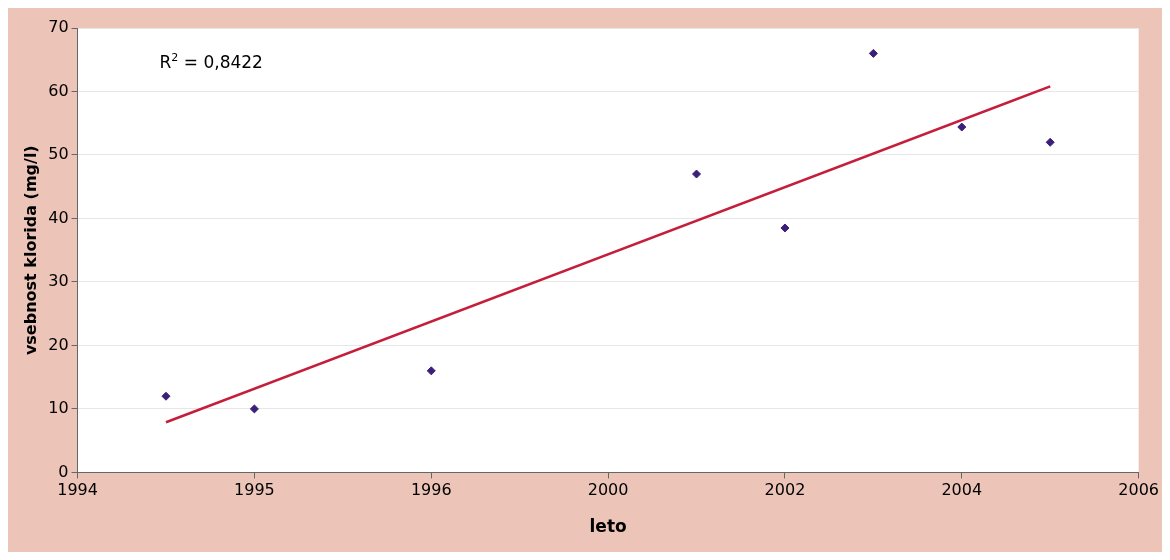 The width and height of the screenshot is (1170, 560). Describe the element at coordinates (1138, 490) in the screenshot. I see `x-tick-label: 2006` at that location.